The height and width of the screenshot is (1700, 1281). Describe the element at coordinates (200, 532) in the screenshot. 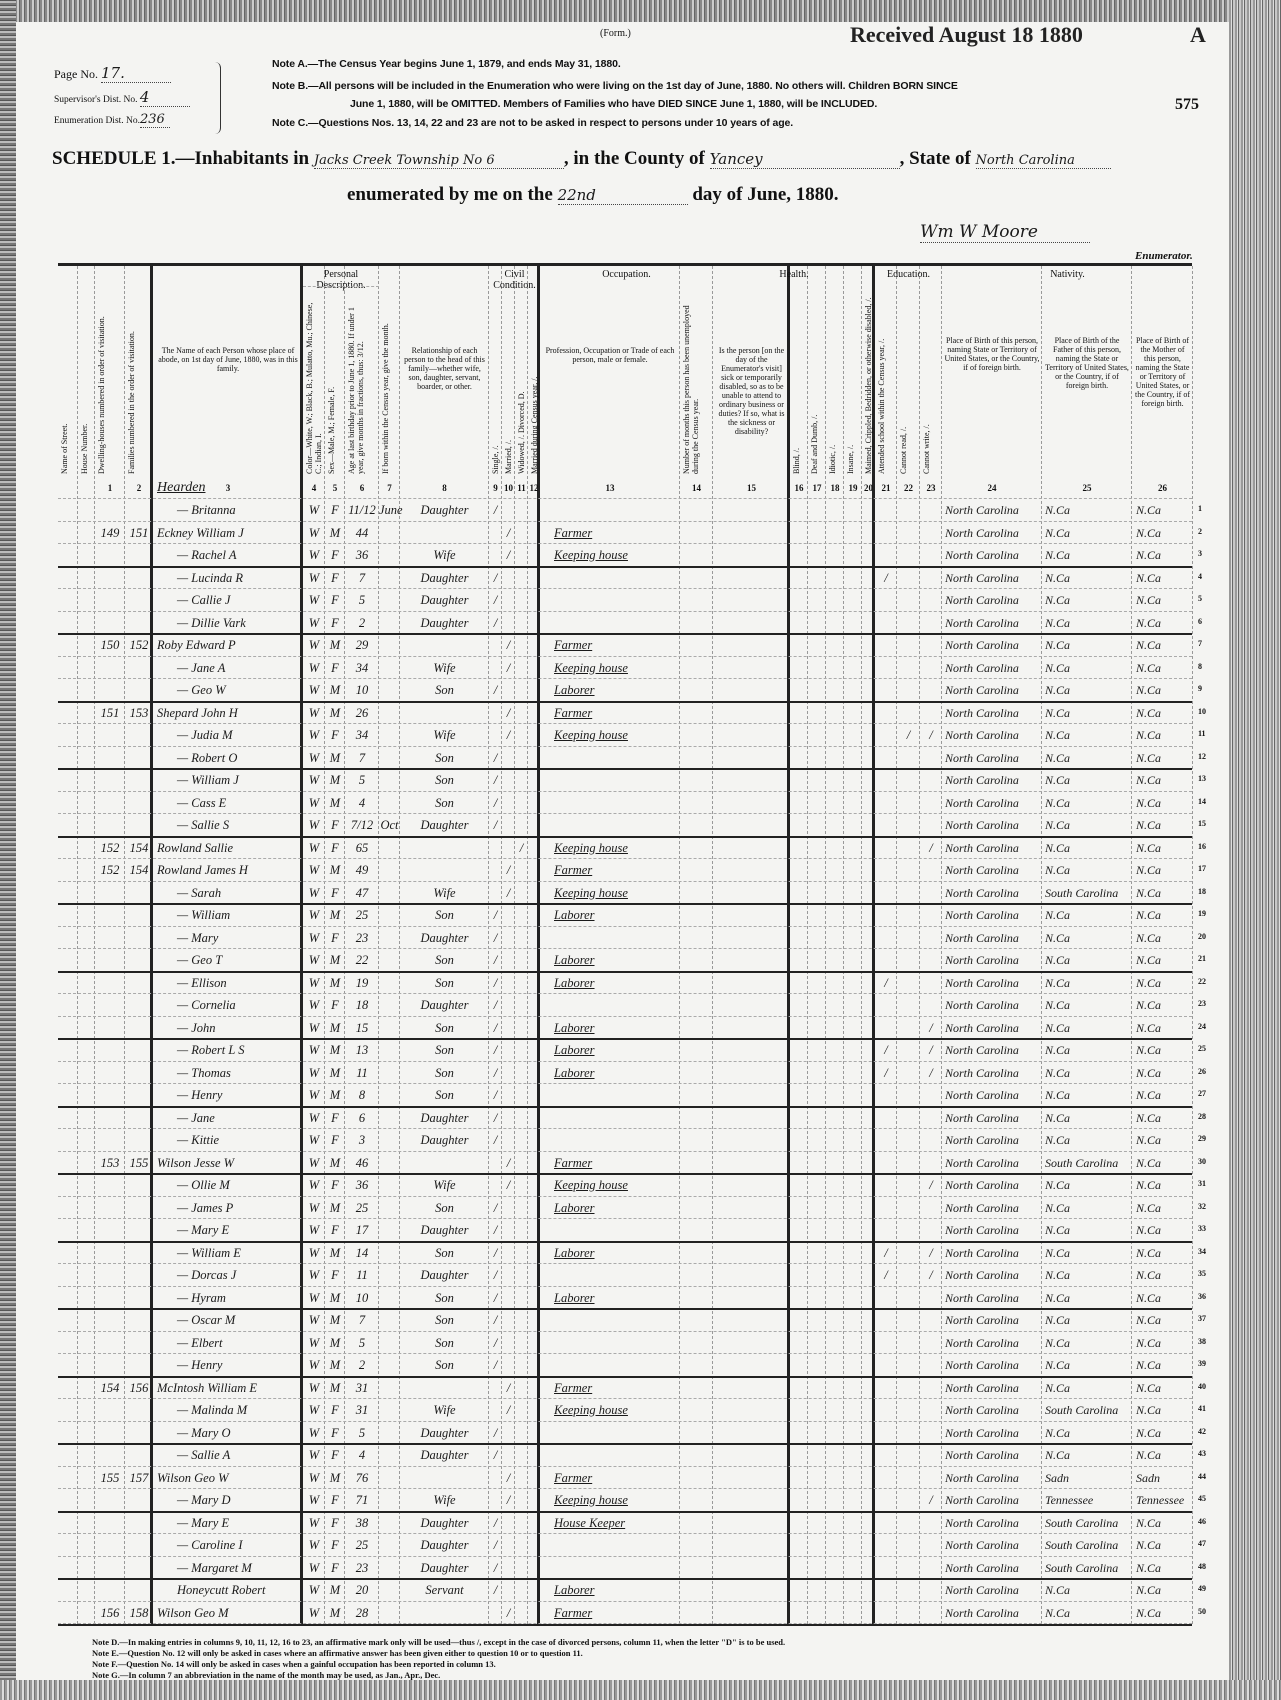

I see `person-name: Eckney William J` at that location.